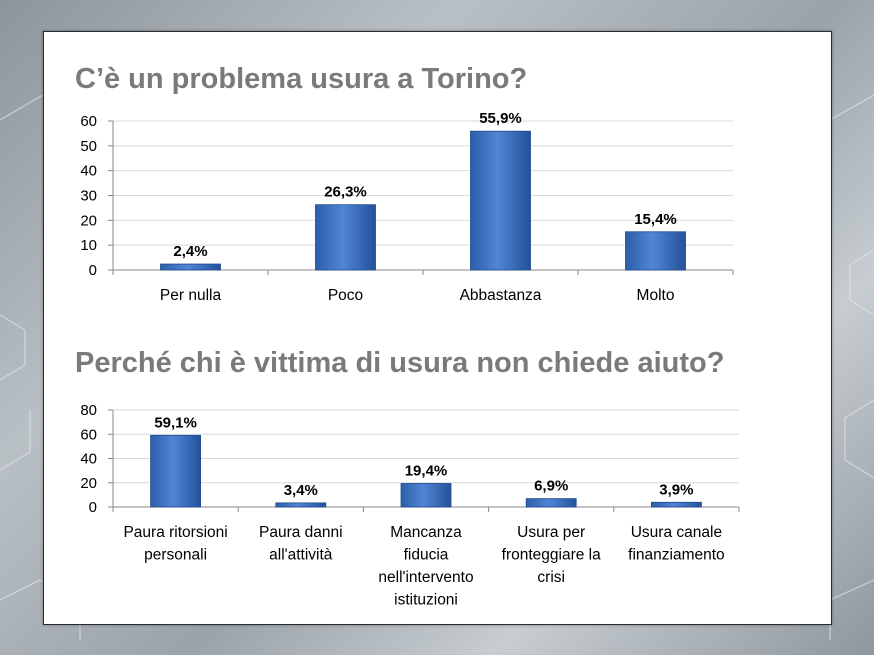 The height and width of the screenshot is (655, 874). I want to click on data-label: 59,1%, so click(175, 422).